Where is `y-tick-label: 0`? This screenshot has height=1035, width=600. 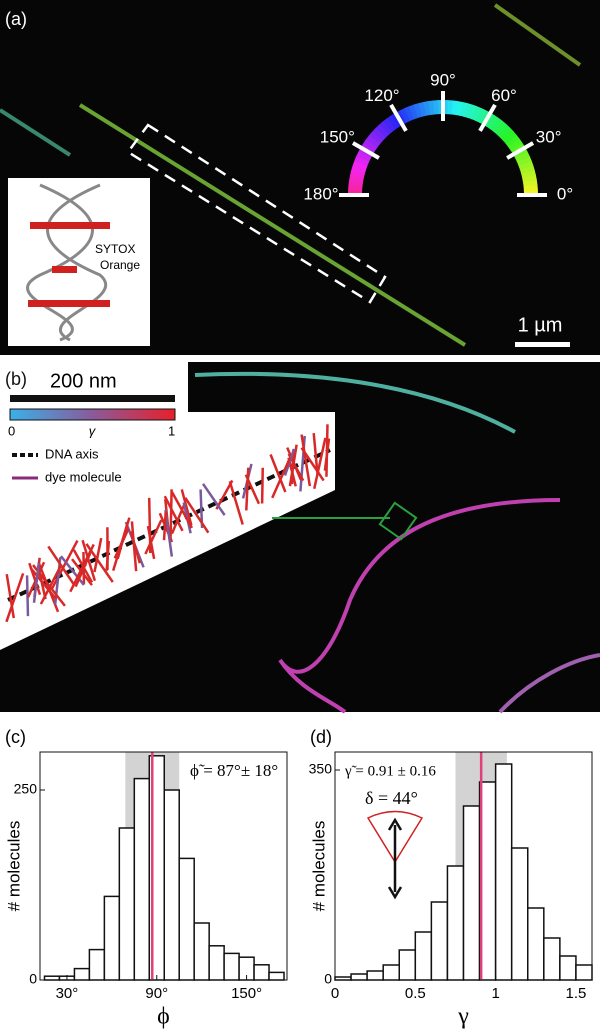 y-tick-label: 0 is located at coordinates (328, 979).